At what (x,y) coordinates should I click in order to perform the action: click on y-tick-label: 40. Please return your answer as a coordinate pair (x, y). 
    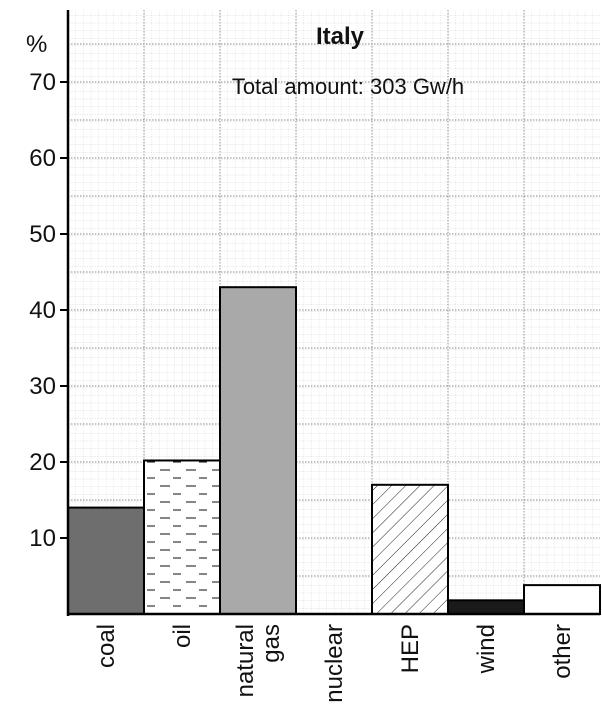
    Looking at the image, I should click on (42, 310).